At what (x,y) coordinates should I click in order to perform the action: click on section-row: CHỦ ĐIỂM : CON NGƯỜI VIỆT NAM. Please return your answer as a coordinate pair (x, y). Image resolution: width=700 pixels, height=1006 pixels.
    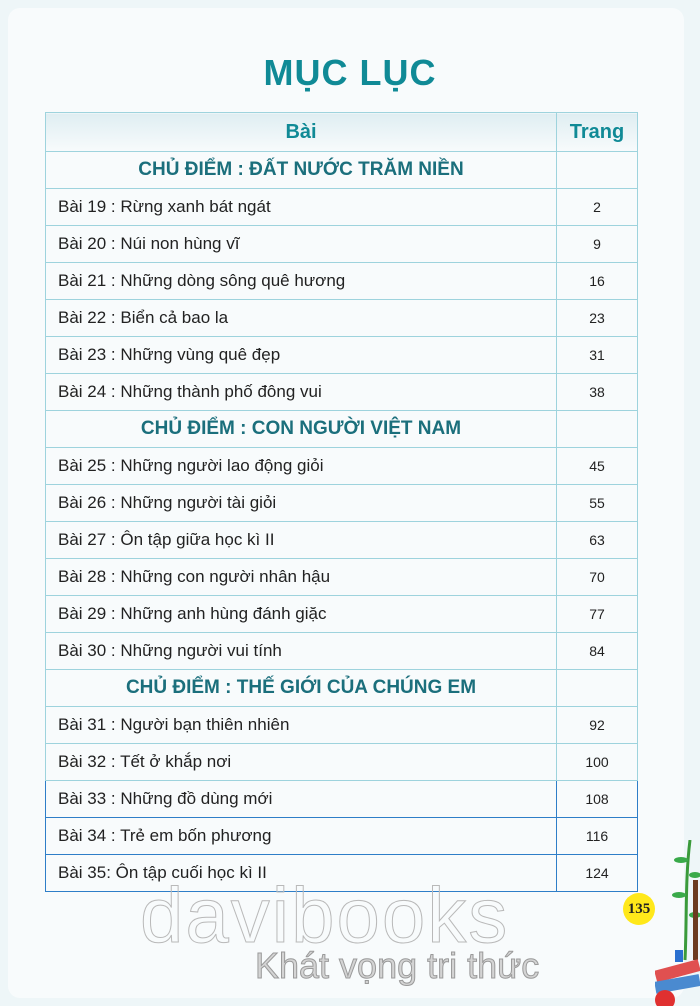
    Looking at the image, I should click on (341, 429).